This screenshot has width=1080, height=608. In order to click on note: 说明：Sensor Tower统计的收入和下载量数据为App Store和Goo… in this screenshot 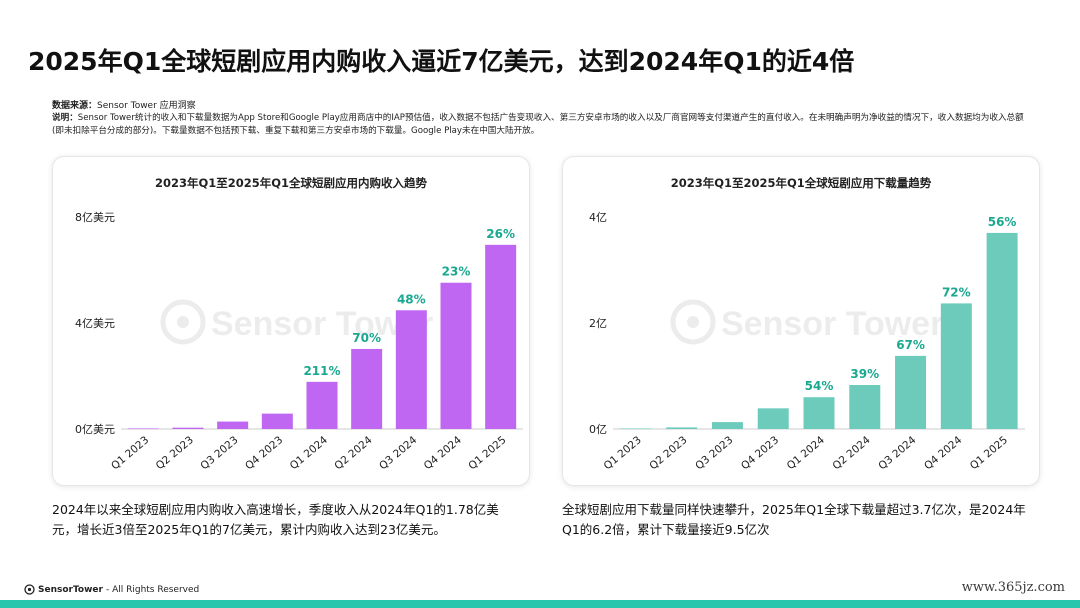, I will do `click(542, 125)`.